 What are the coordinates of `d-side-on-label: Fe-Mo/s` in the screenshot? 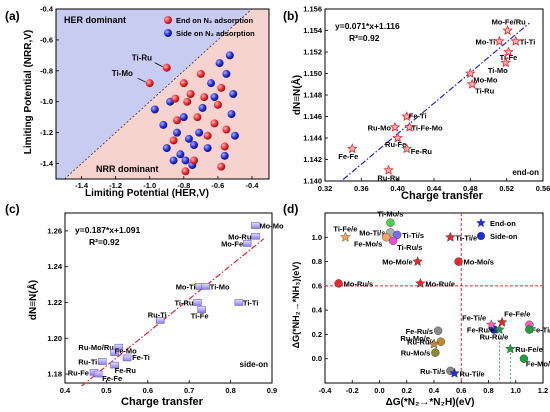 It's located at (368, 243).